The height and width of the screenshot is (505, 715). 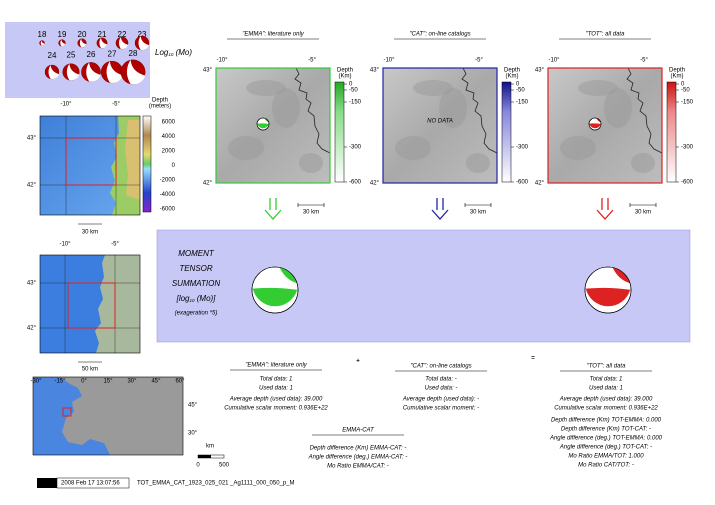 I want to click on legend-scale-label-sub: 10, so click(x=171, y=54).